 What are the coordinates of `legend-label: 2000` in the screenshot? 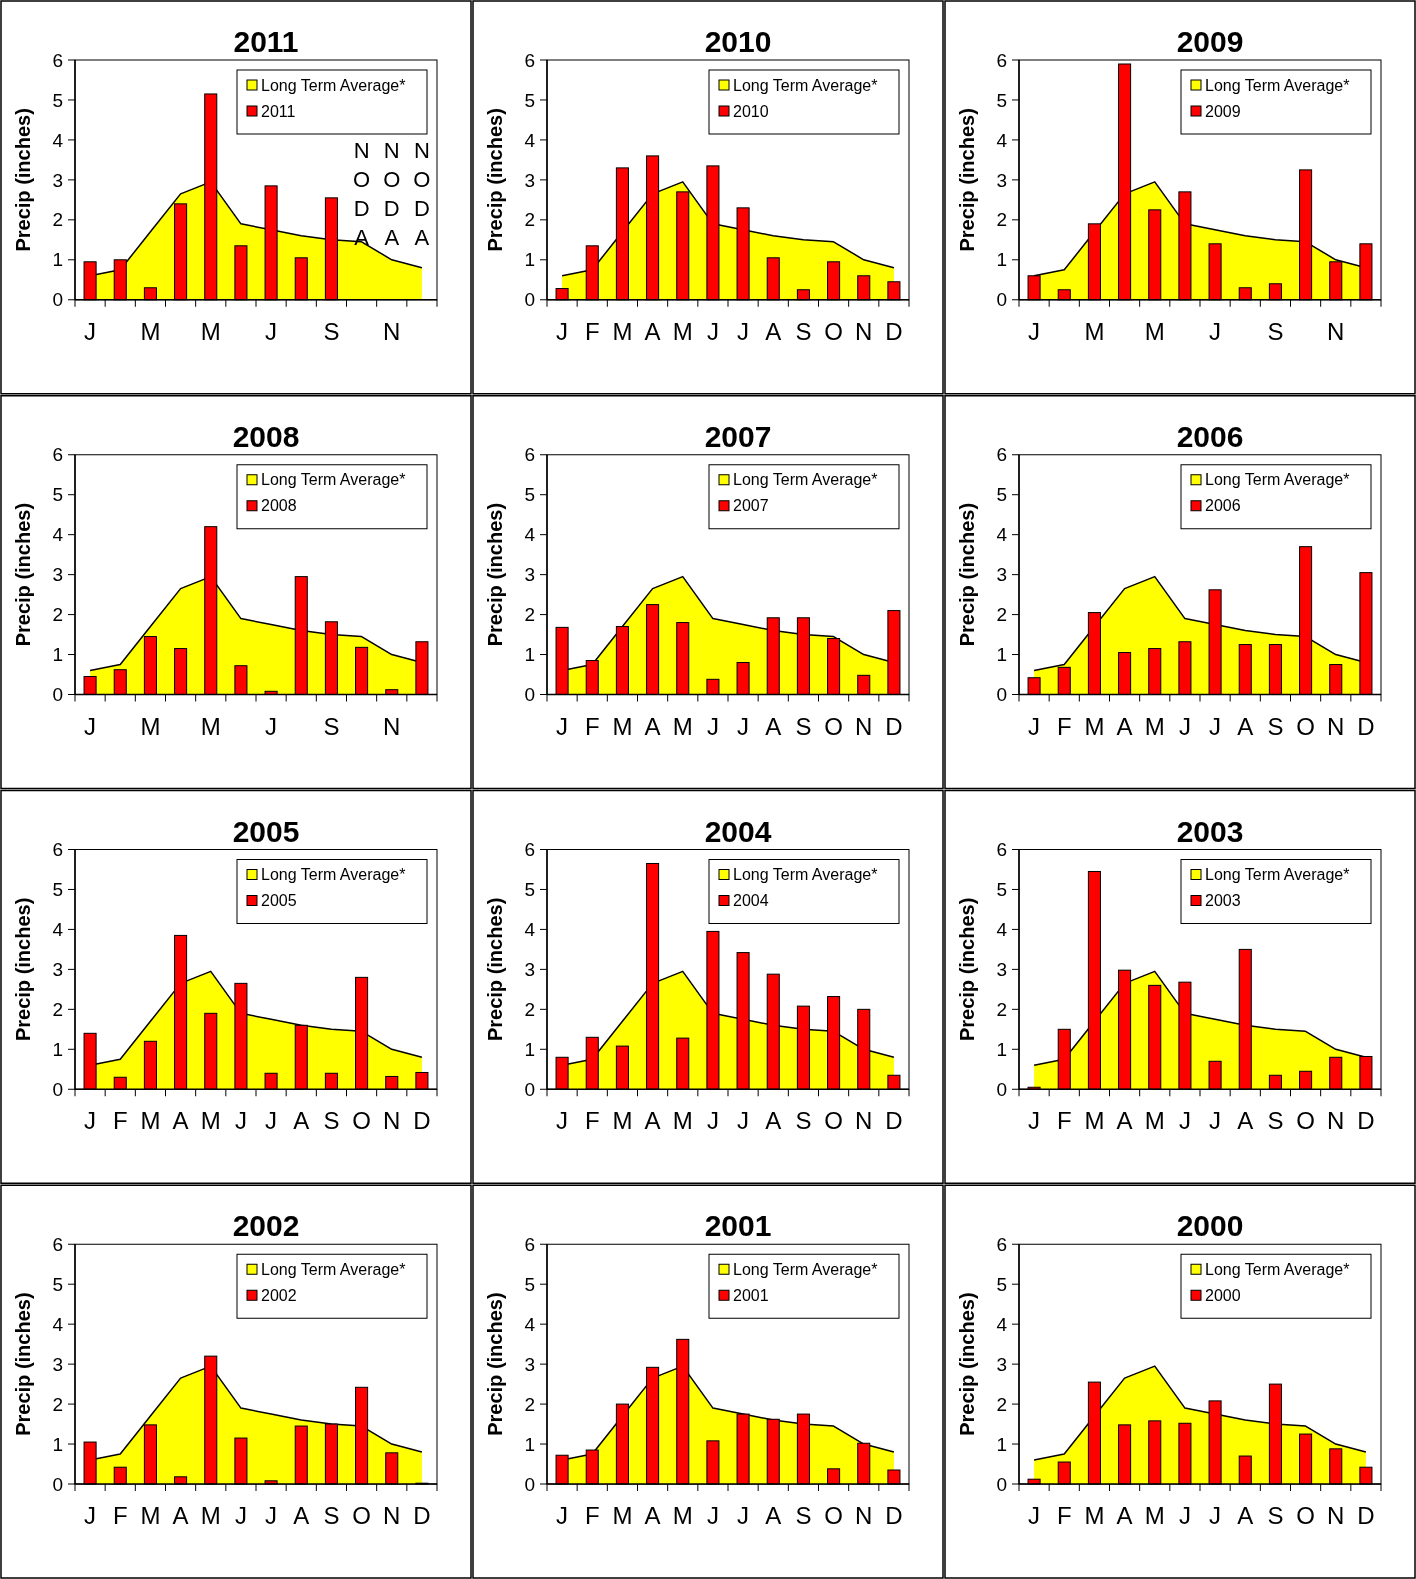 It's located at (1223, 1295).